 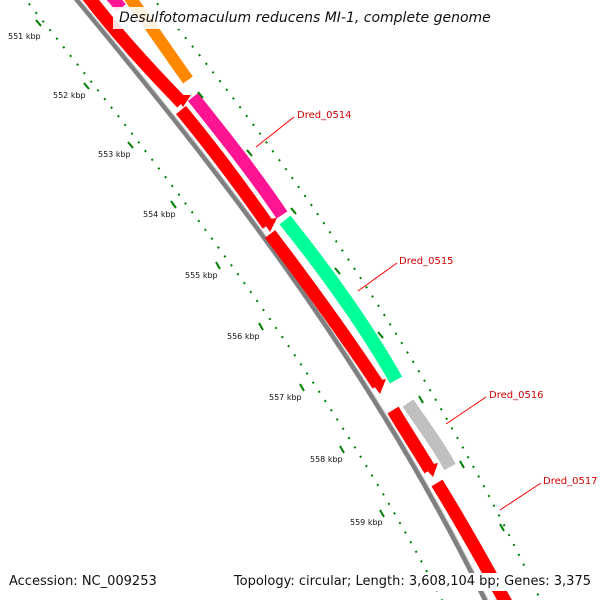 I want to click on tick-label: 551 kbp, so click(x=24, y=36).